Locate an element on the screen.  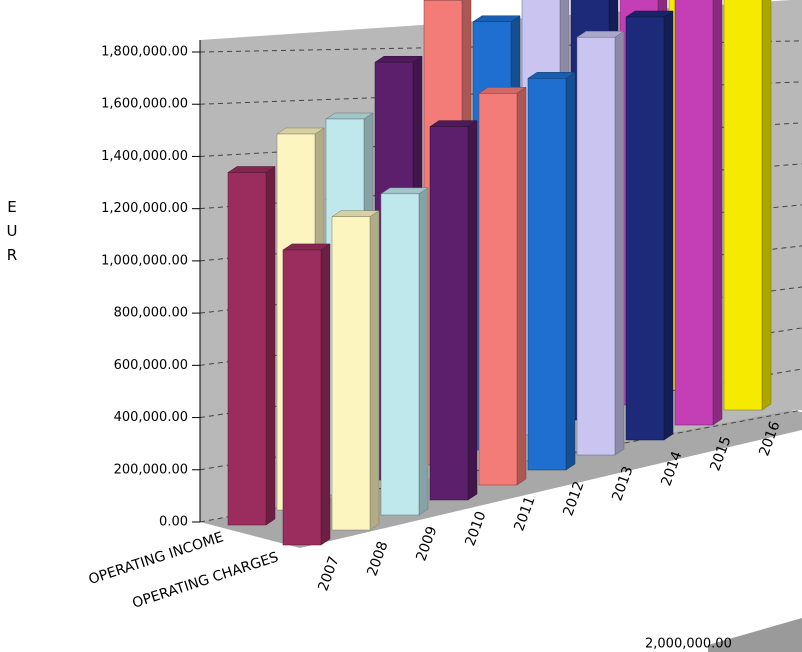
depth-tick-label: 2009 is located at coordinates (426, 543).